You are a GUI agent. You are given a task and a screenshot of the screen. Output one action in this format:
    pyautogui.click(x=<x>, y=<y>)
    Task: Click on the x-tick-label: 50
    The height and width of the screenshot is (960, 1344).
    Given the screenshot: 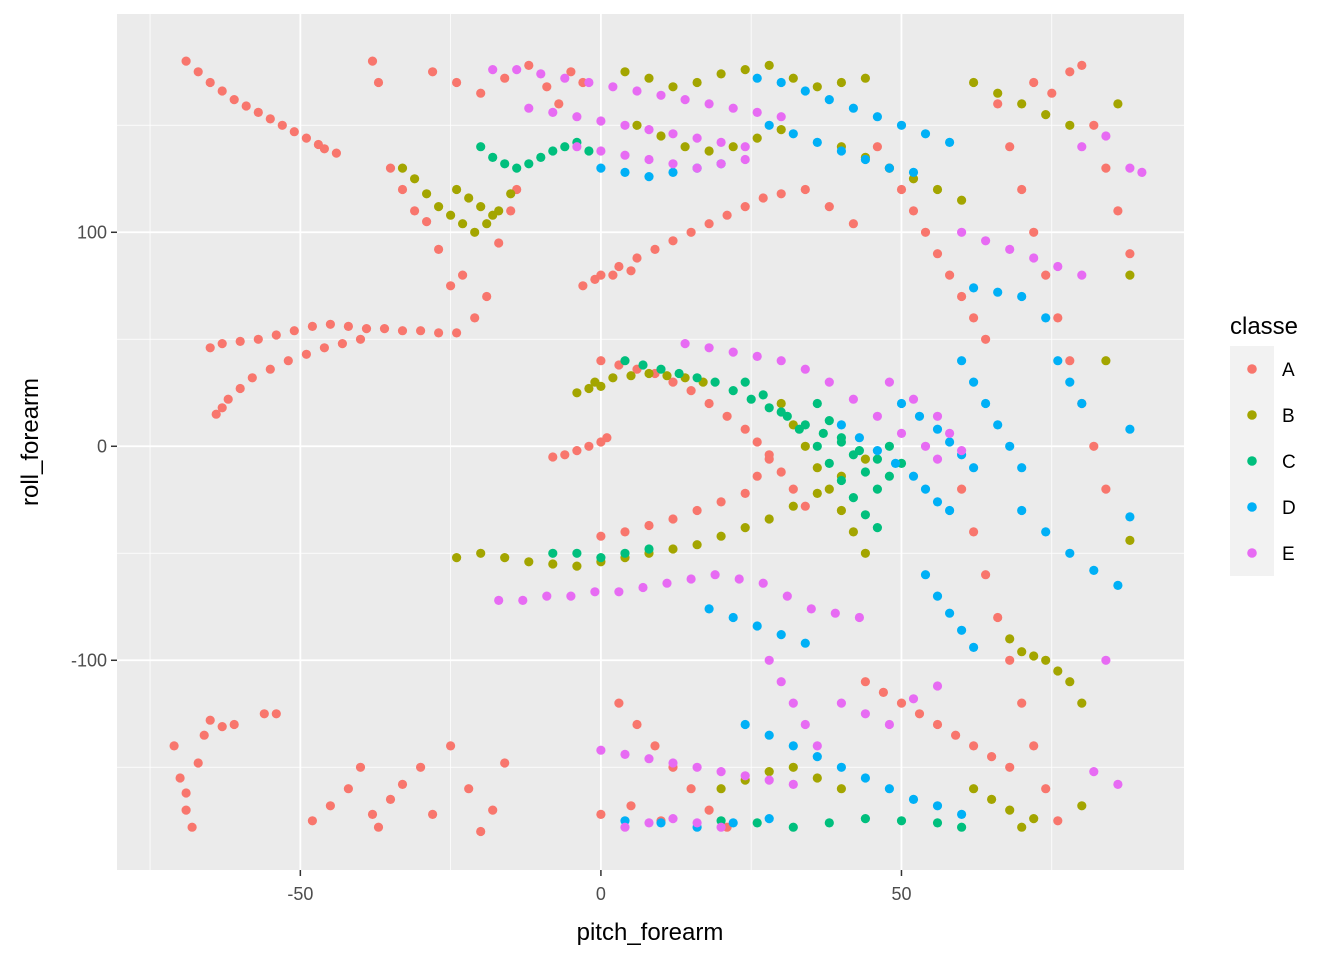 What is the action you would take?
    pyautogui.click(x=901, y=894)
    